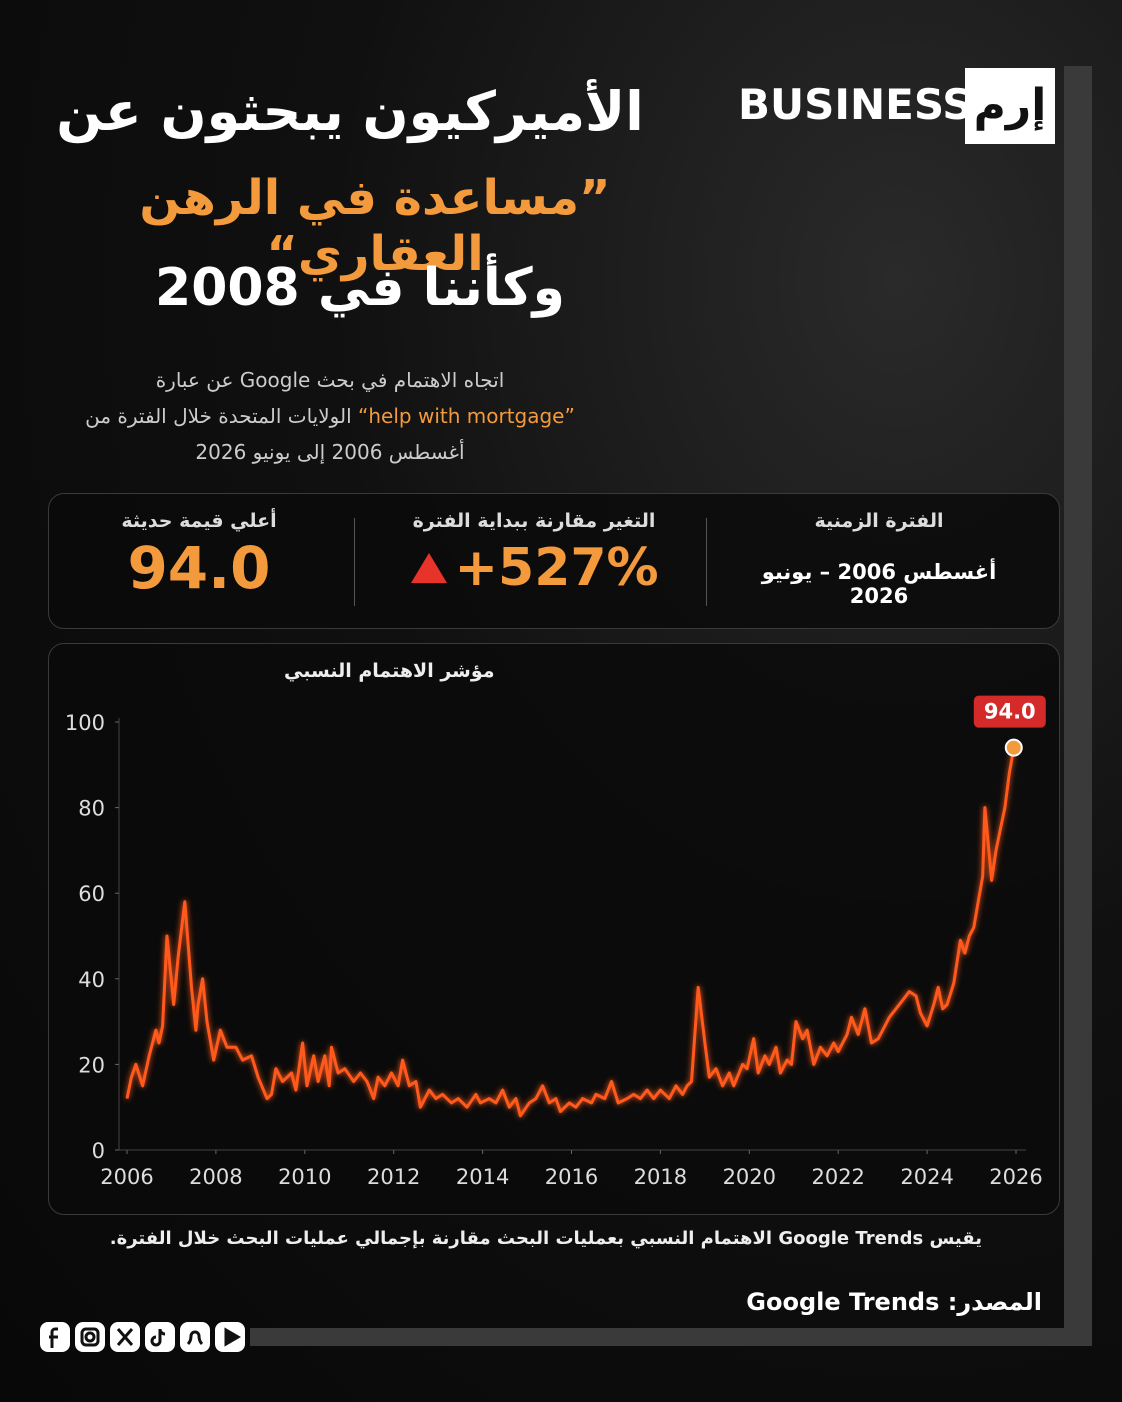 This screenshot has height=1402, width=1122. Describe the element at coordinates (749, 1177) in the screenshot. I see `x-tick-label: 2020` at that location.